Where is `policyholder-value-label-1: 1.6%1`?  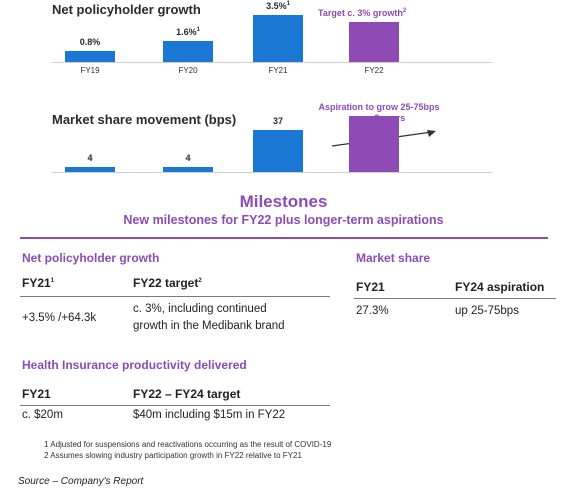
policyholder-value-label-1: 1.6%1 is located at coordinates (188, 31).